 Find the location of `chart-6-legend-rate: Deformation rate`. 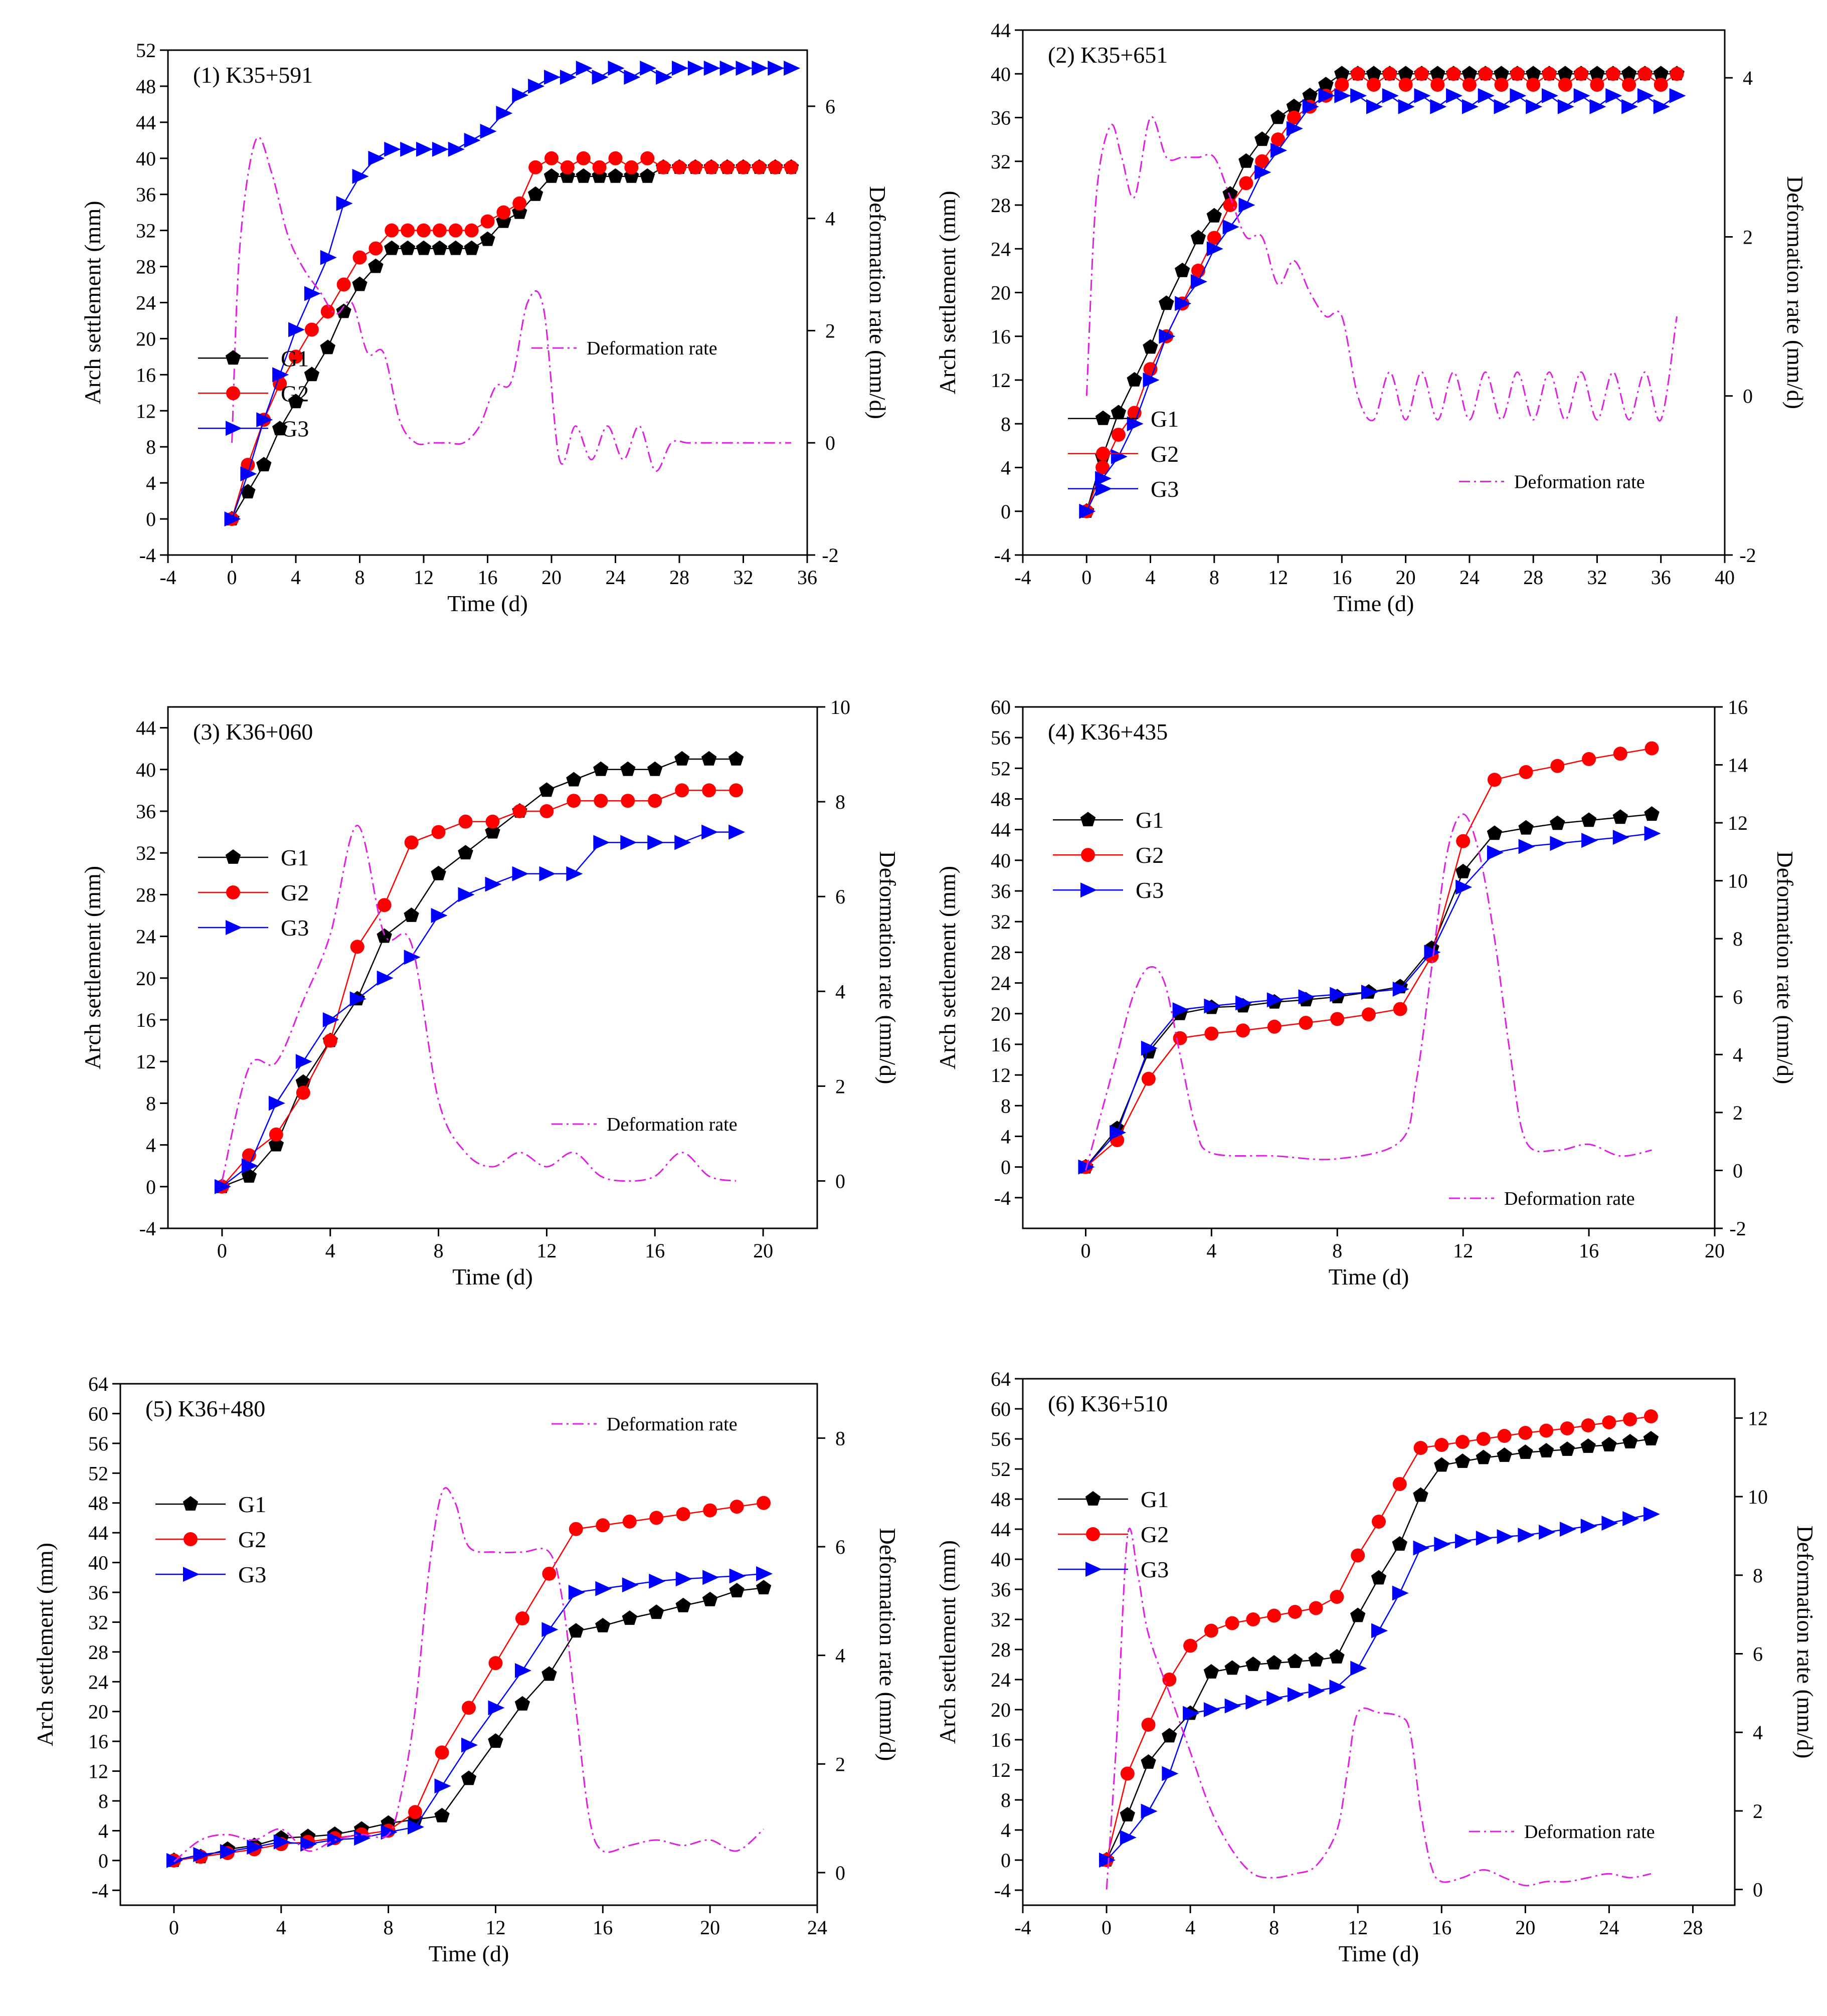

chart-6-legend-rate: Deformation rate is located at coordinates (1562, 1832).